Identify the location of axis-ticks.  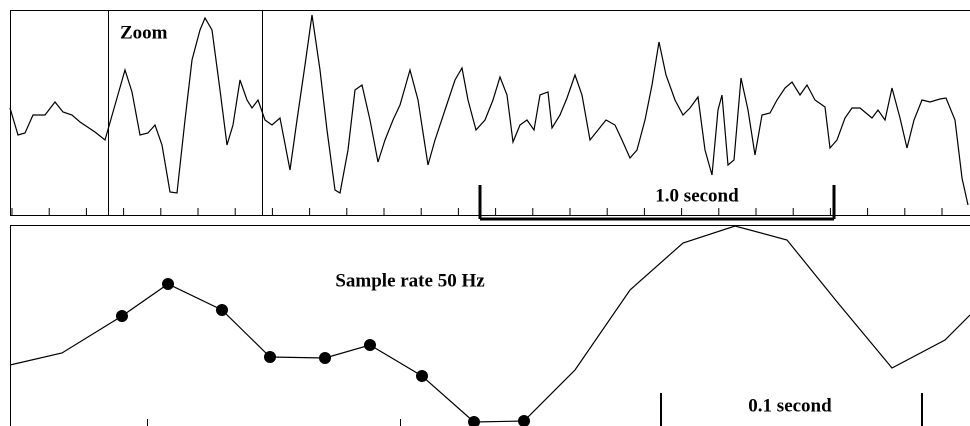
(477, 211).